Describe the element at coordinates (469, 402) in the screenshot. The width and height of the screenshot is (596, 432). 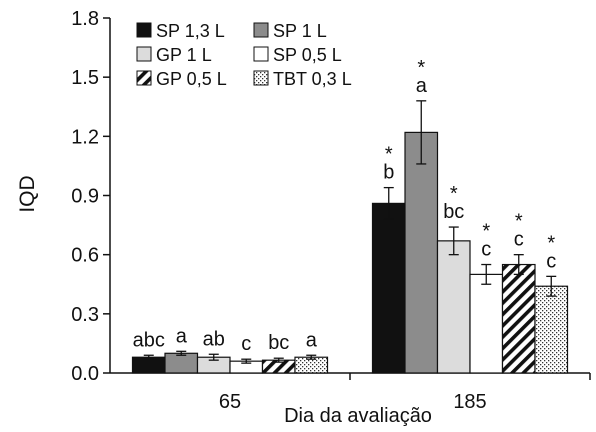
I see `x-tick-label: 185` at that location.